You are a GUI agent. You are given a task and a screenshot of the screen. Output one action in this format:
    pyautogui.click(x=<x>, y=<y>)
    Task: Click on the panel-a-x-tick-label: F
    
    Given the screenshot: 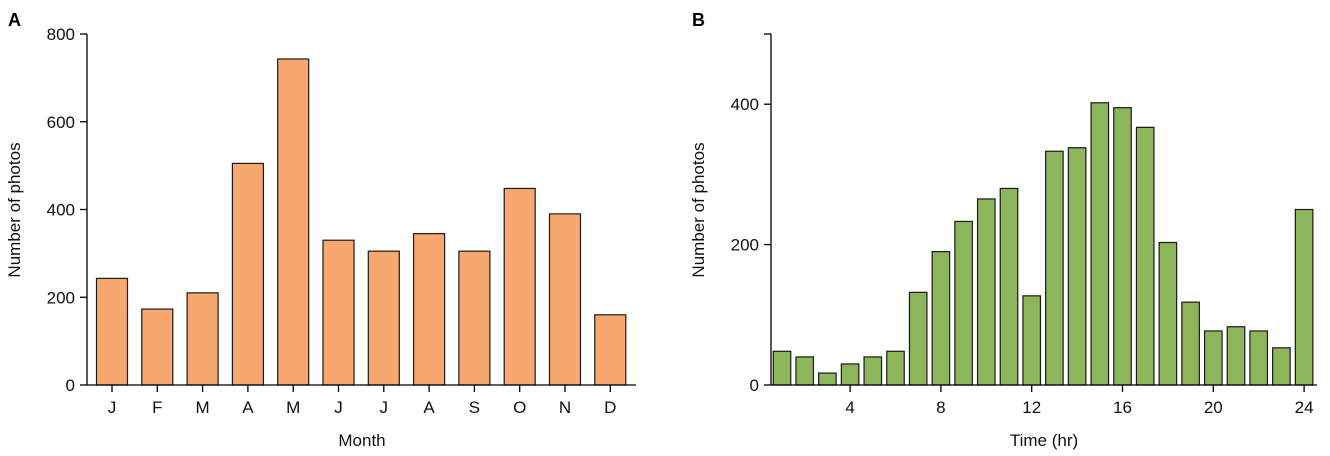 What is the action you would take?
    pyautogui.click(x=157, y=407)
    